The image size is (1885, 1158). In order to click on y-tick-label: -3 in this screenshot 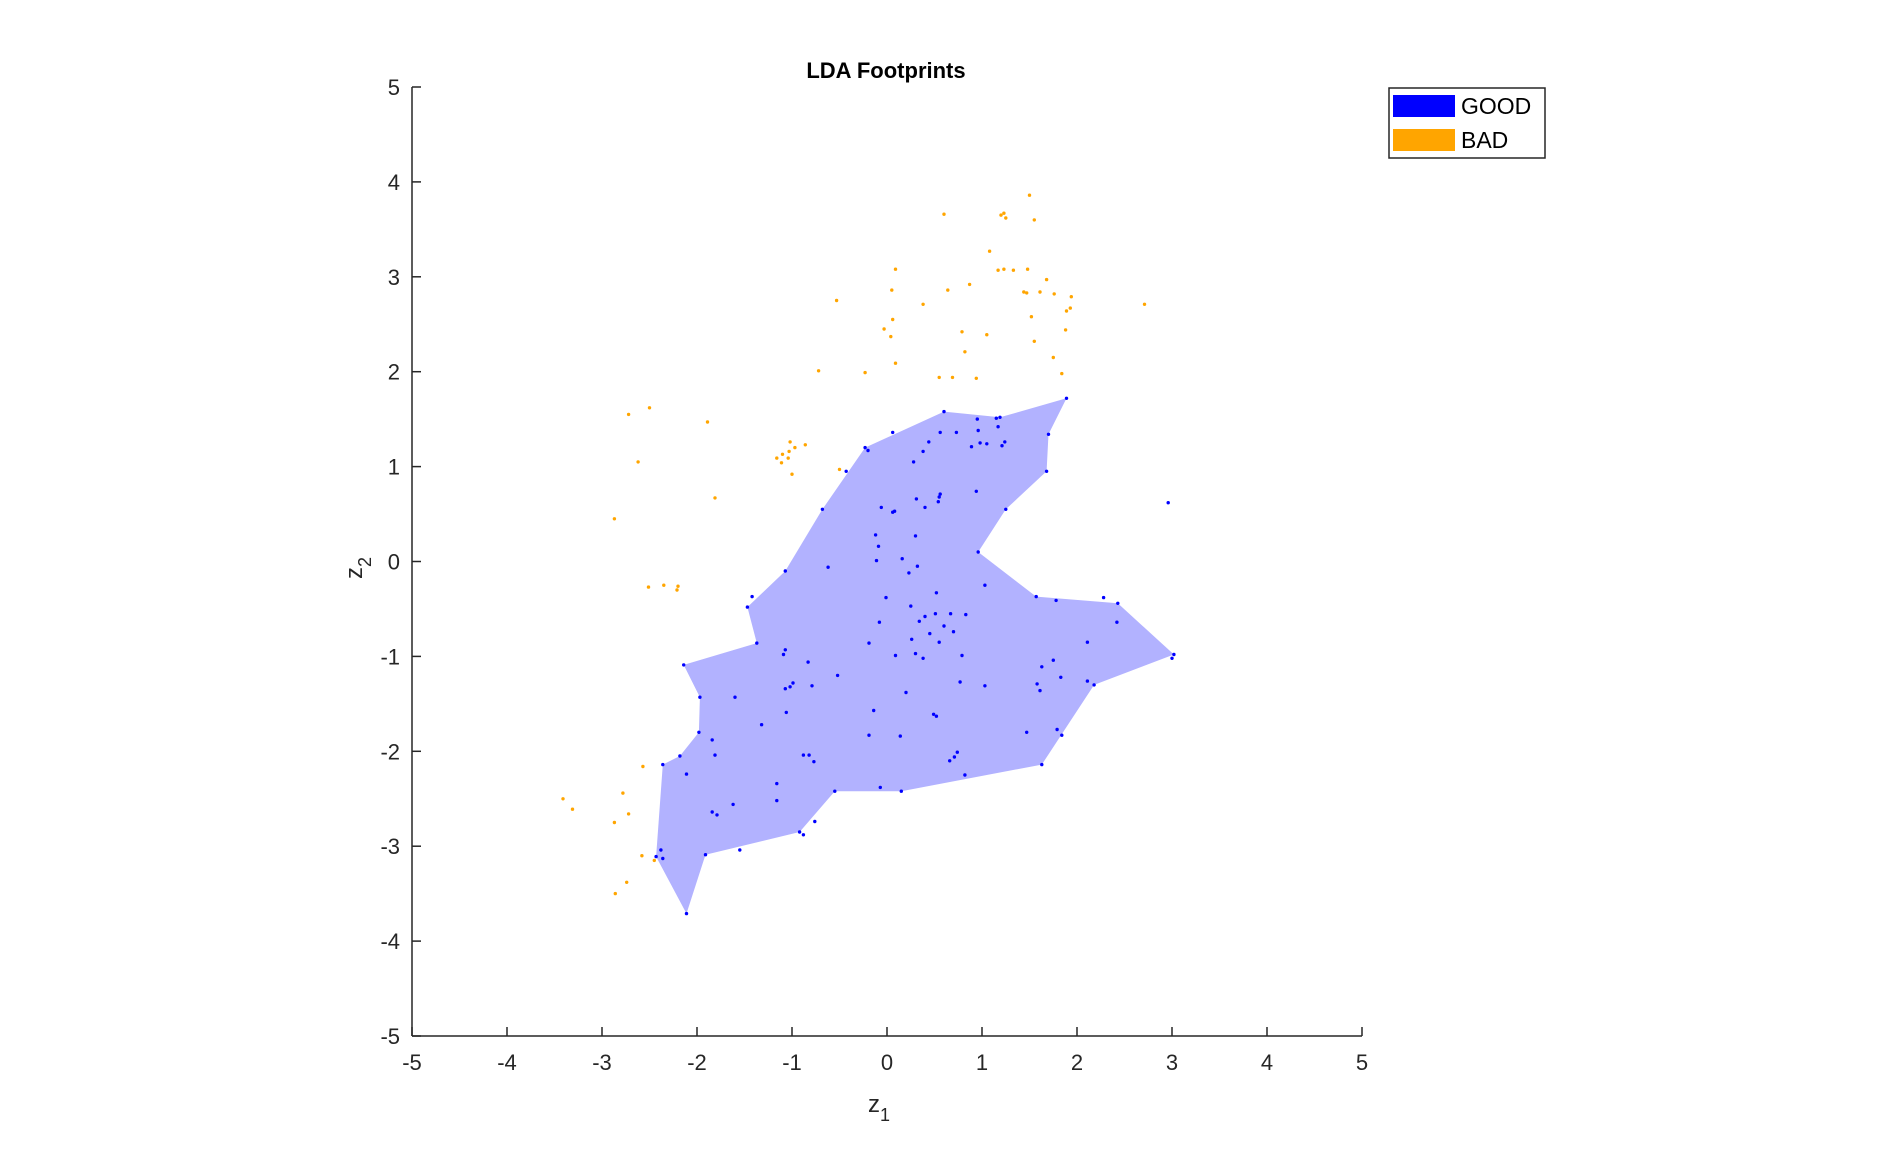, I will do `click(390, 846)`.